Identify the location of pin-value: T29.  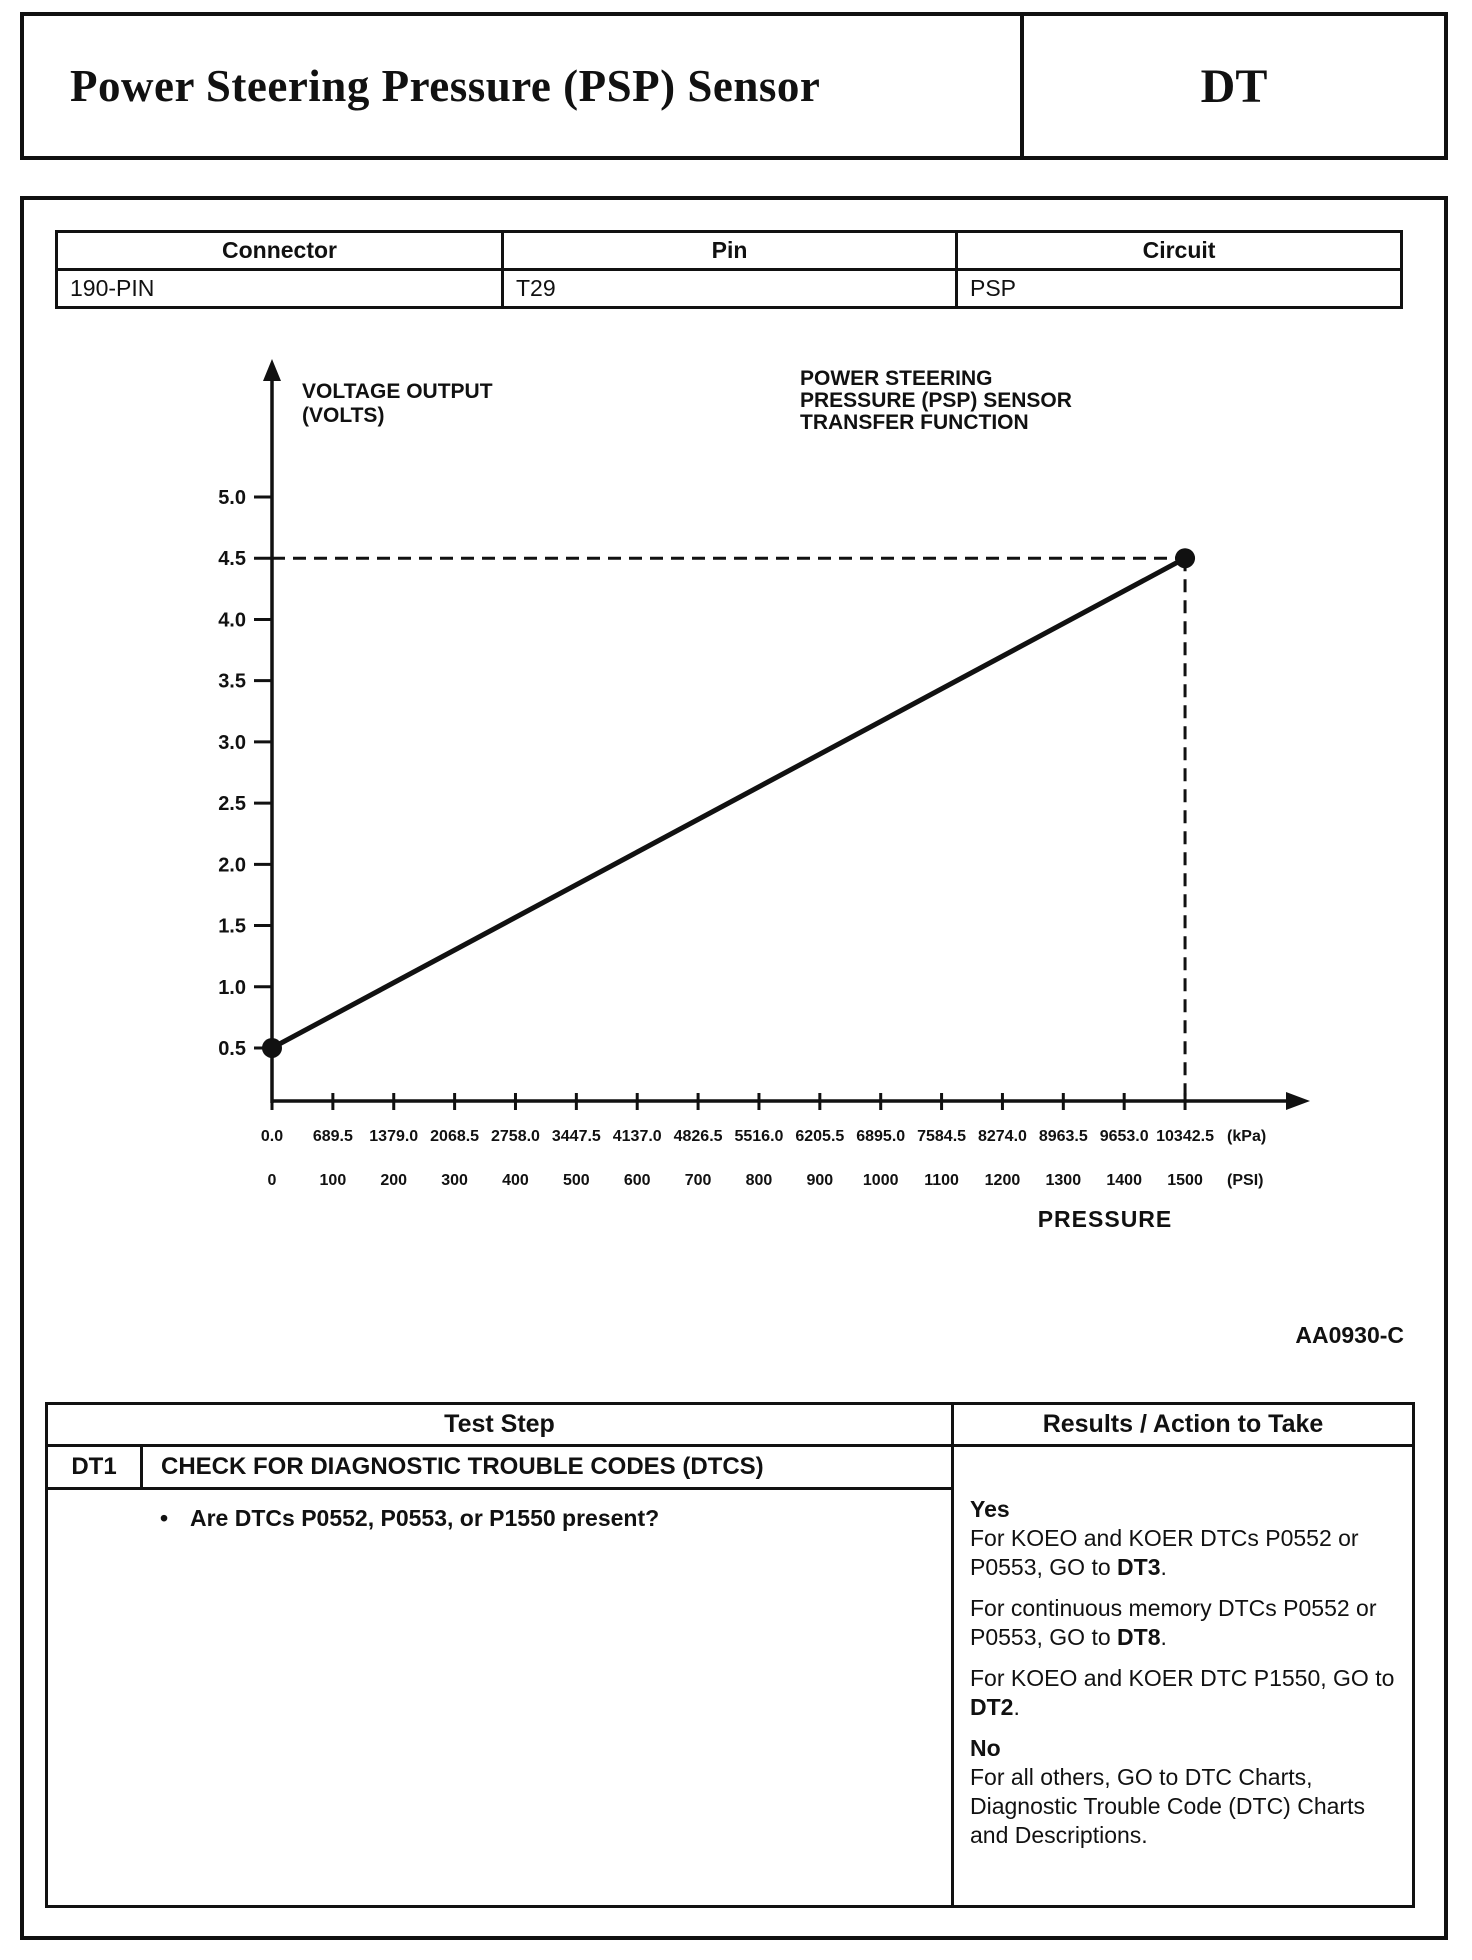
(729, 288).